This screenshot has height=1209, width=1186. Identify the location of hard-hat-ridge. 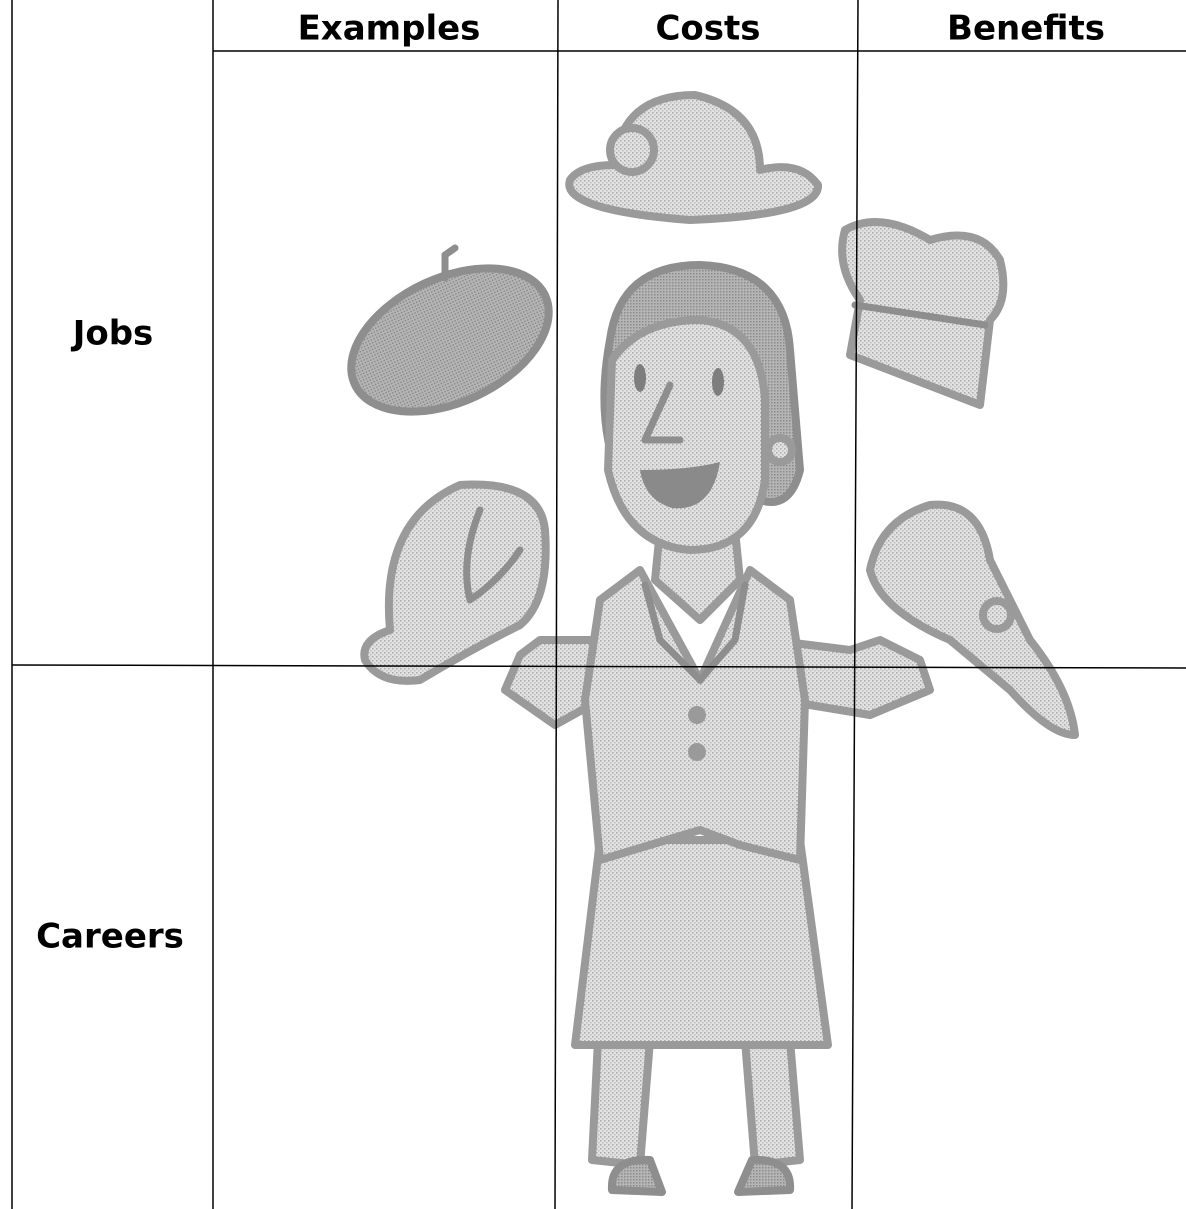
(493, 555).